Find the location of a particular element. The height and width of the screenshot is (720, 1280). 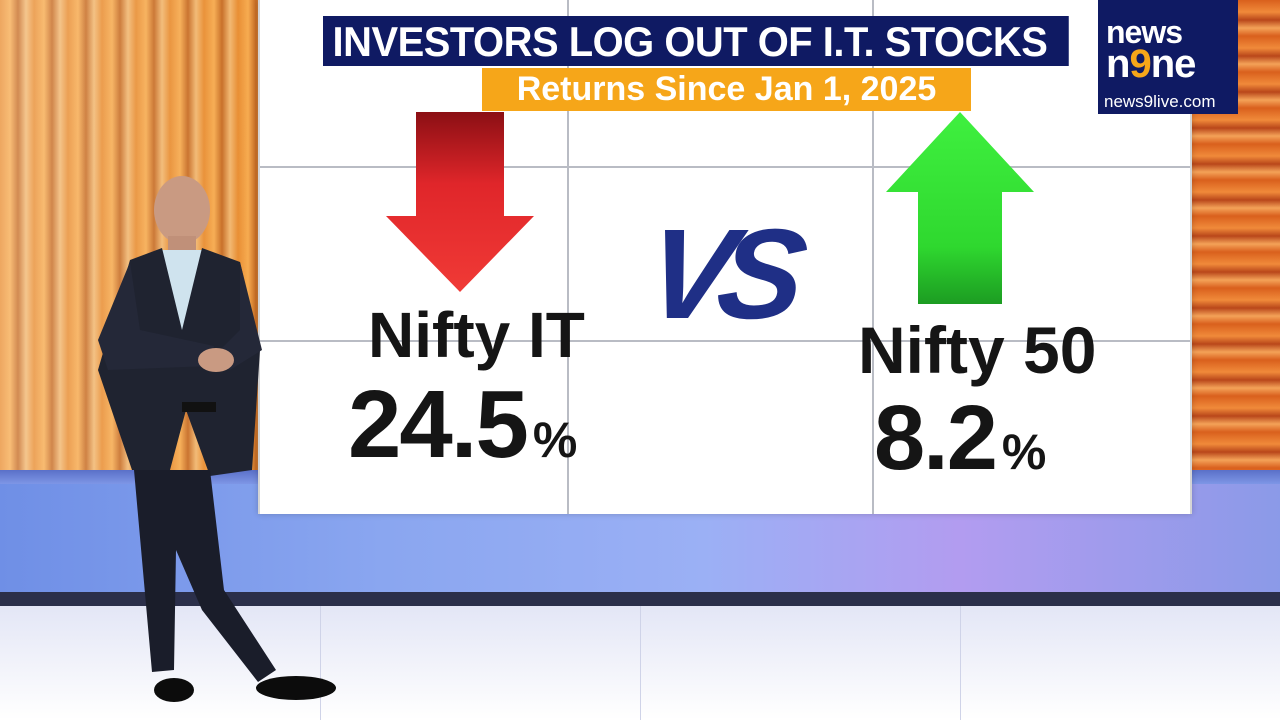

news9-logo: news n9ne news9live.com is located at coordinates (1168, 57).